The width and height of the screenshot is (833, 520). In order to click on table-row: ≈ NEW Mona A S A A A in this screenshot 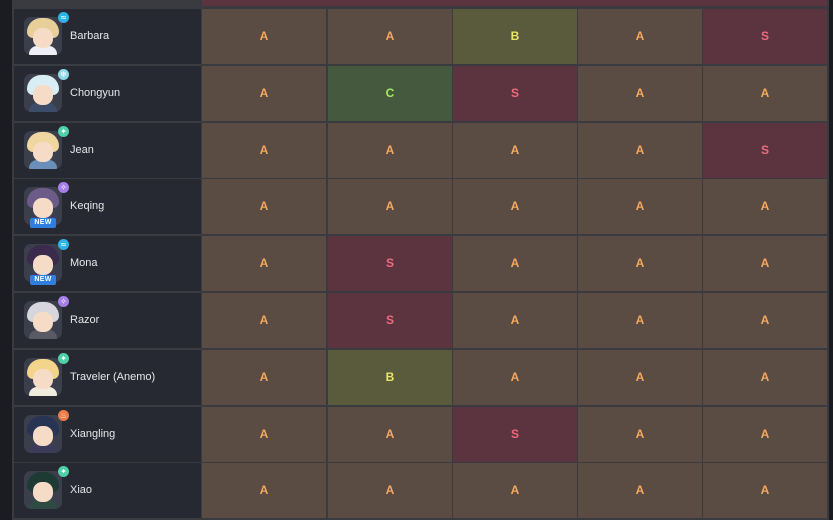, I will do `click(420, 264)`.